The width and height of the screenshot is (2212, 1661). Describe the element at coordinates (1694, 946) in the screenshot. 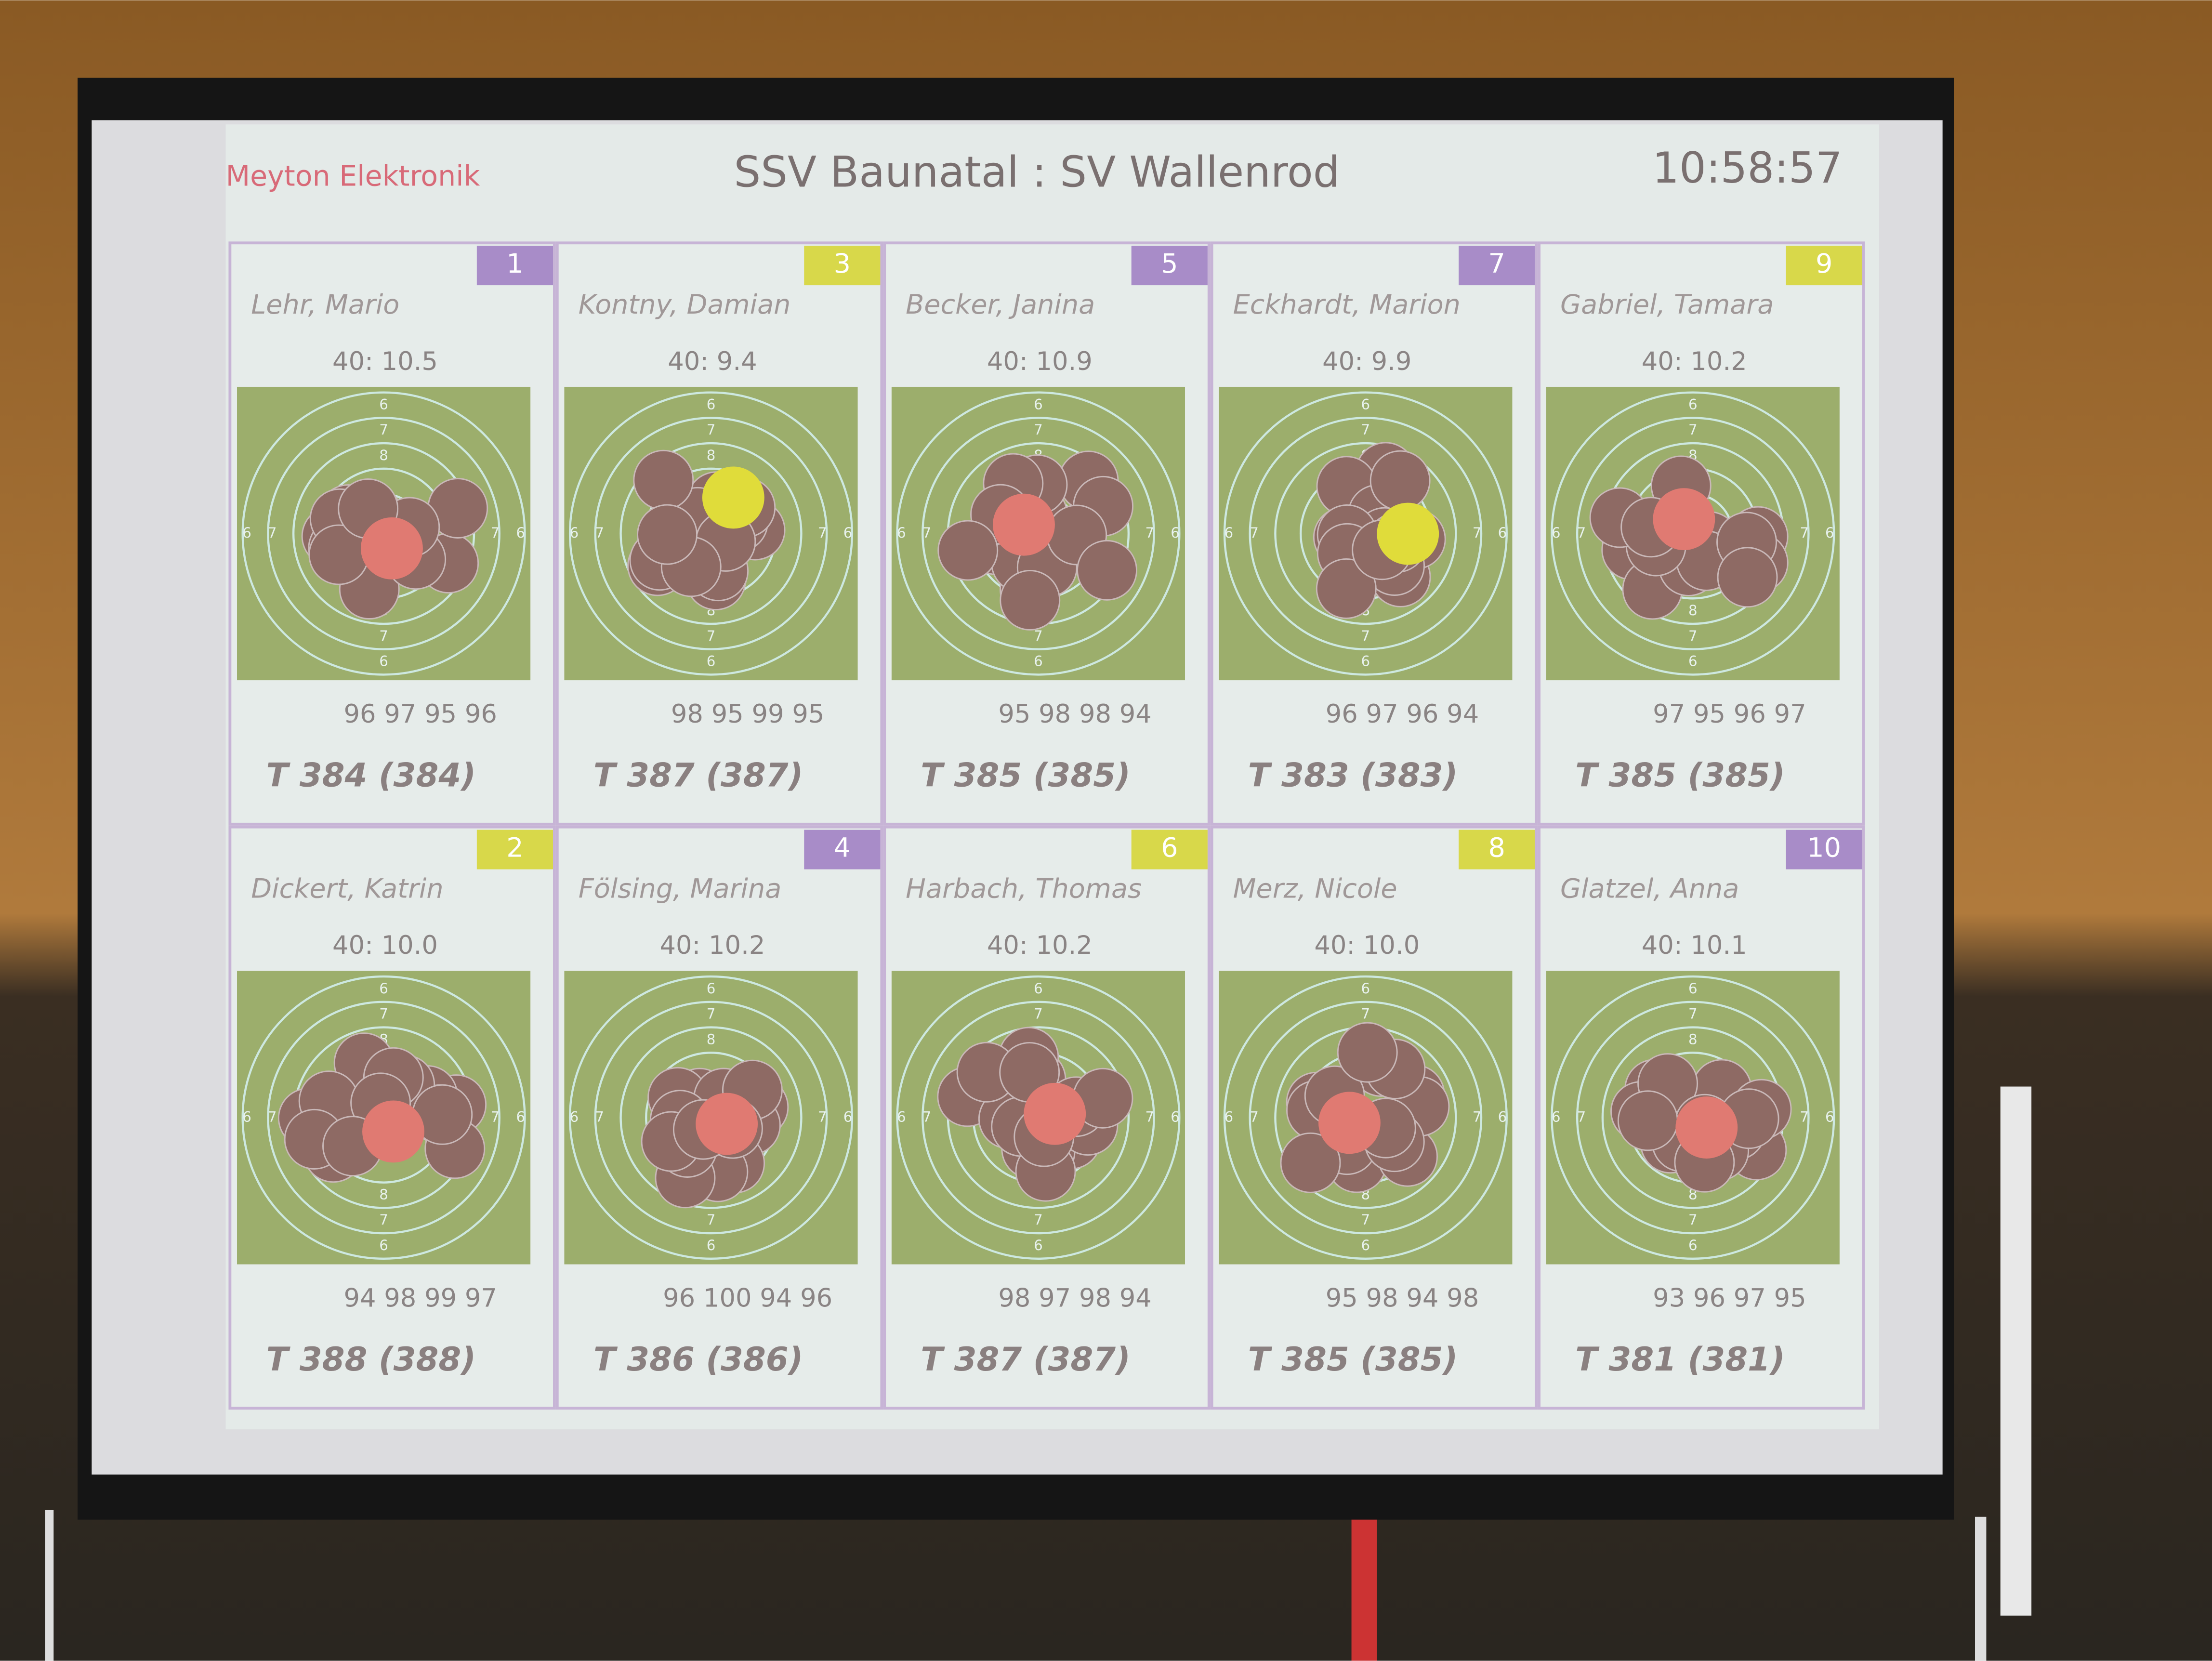

I see `last-shot: 40: 10.1` at that location.